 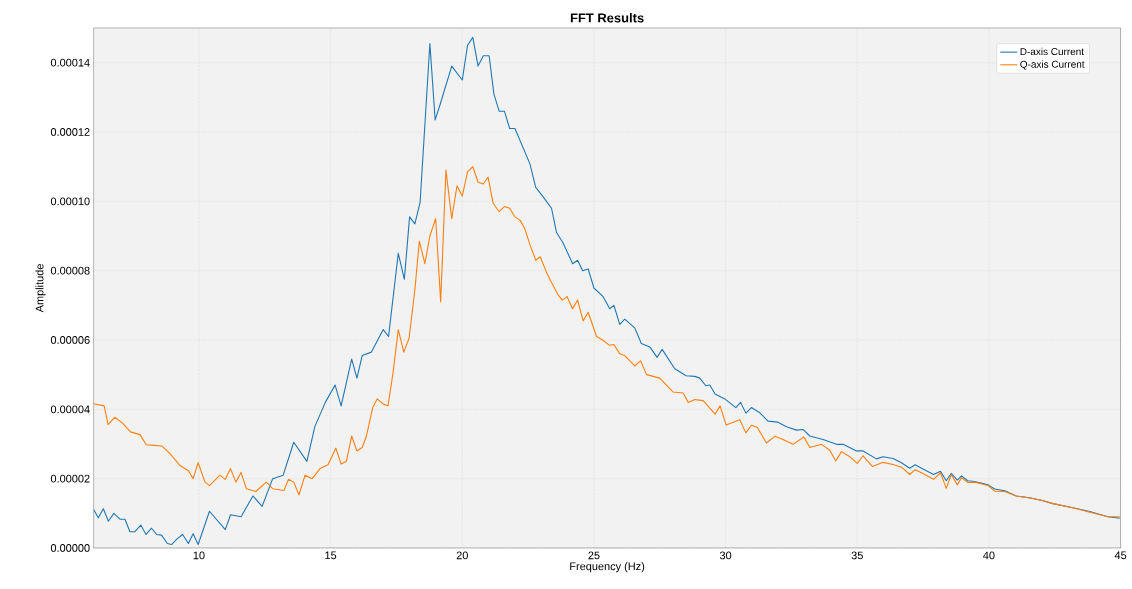 I want to click on x-tick-label: 35, so click(x=857, y=555).